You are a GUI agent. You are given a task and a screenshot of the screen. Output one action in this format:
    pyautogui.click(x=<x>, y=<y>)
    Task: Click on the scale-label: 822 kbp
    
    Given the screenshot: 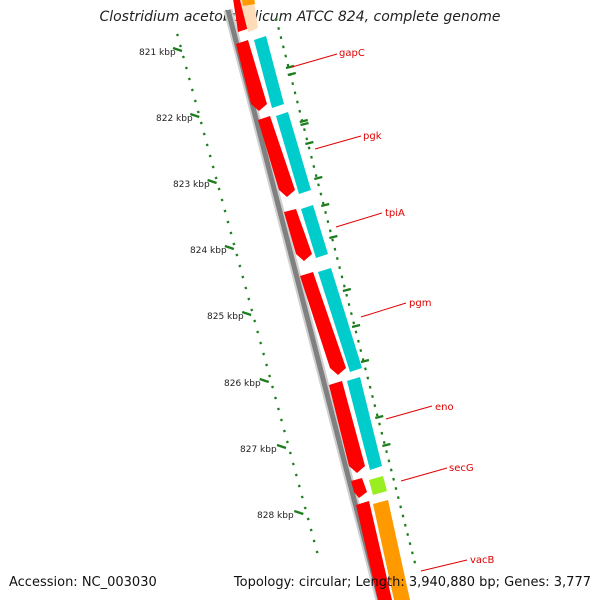 What is the action you would take?
    pyautogui.click(x=174, y=119)
    